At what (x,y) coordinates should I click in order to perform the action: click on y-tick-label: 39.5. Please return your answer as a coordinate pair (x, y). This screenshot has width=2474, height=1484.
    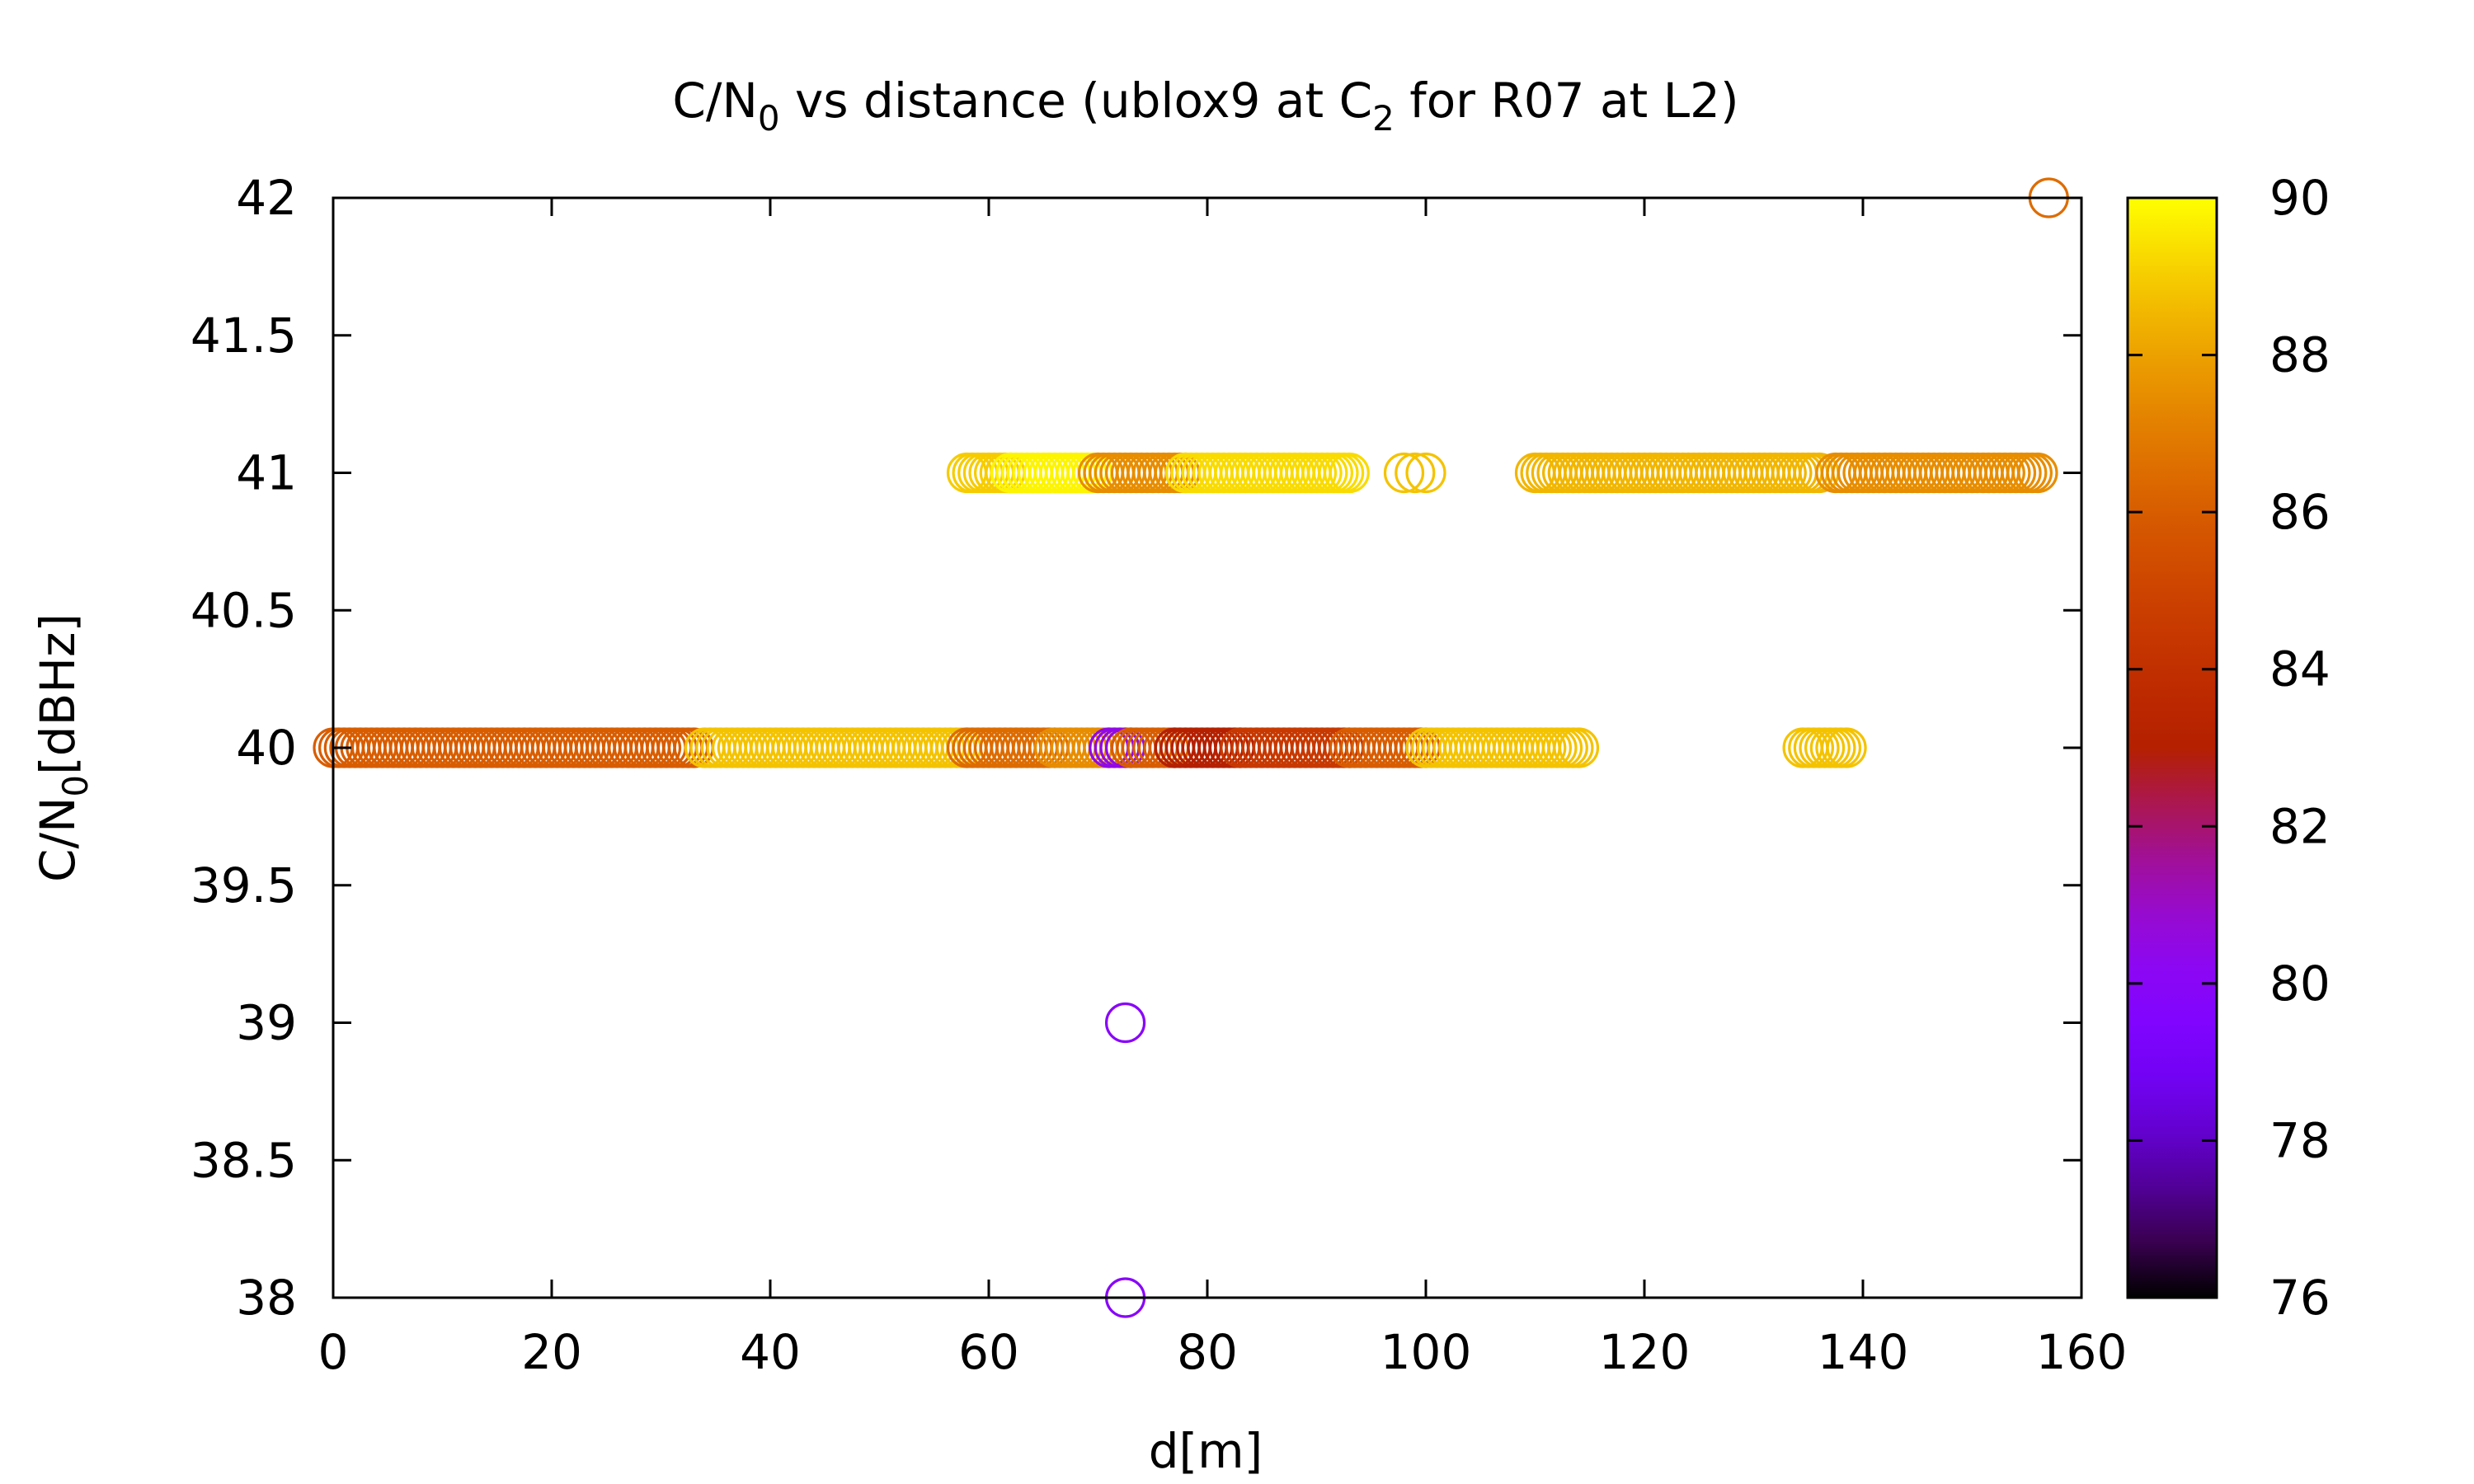
    Looking at the image, I should click on (243, 885).